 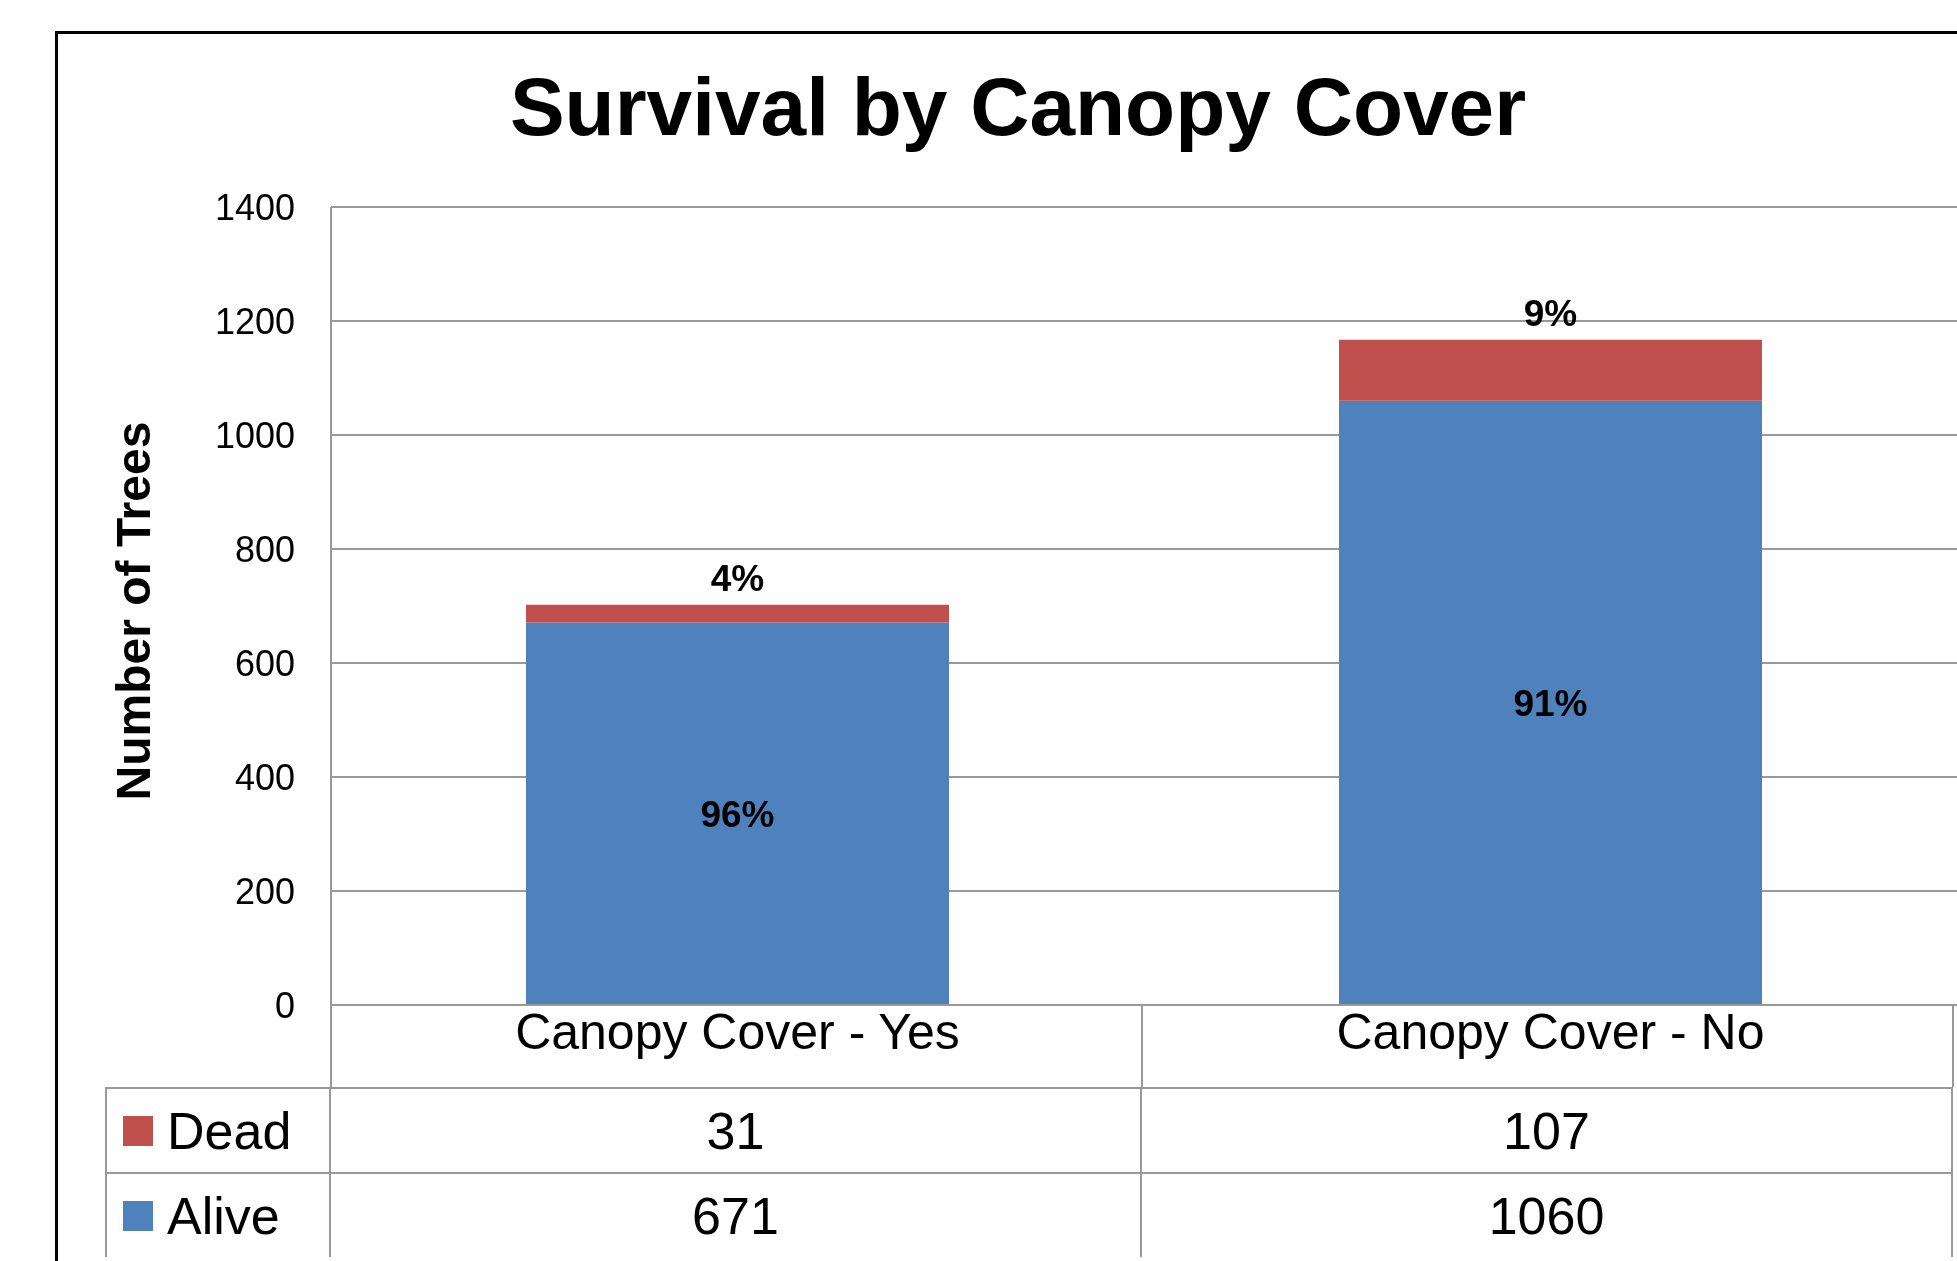 I want to click on y-axis-title: Number of Trees, so click(x=133, y=611).